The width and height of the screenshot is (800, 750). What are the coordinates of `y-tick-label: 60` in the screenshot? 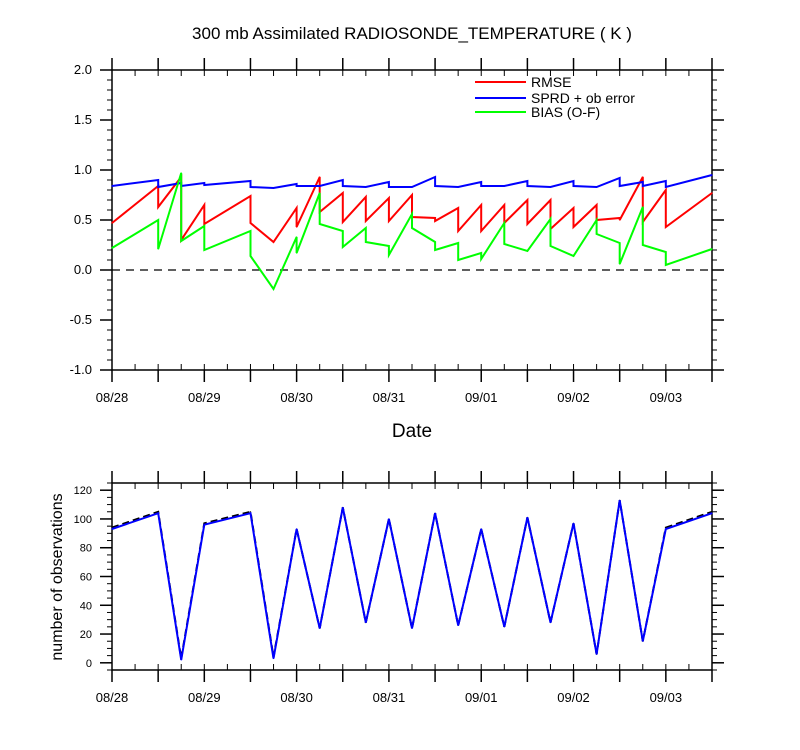 It's located at (86, 578).